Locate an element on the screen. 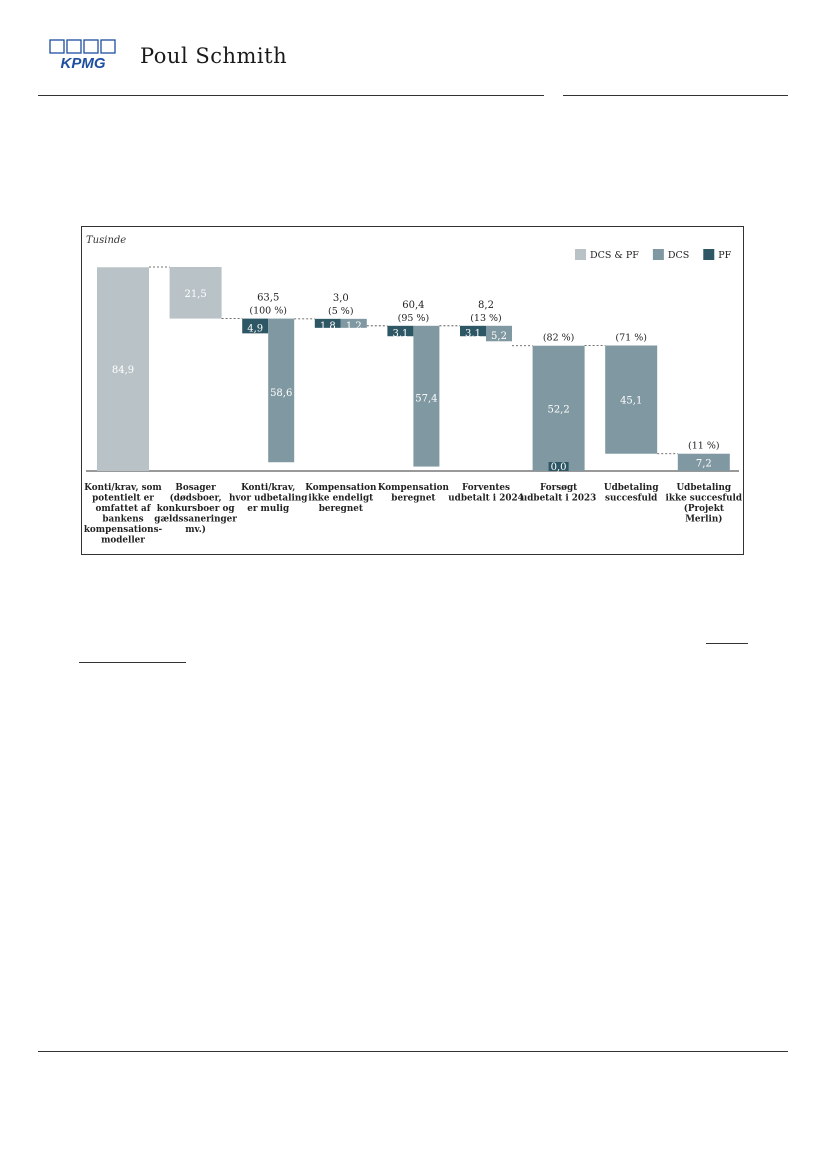  category-label: kompensations- is located at coordinates (123, 530).